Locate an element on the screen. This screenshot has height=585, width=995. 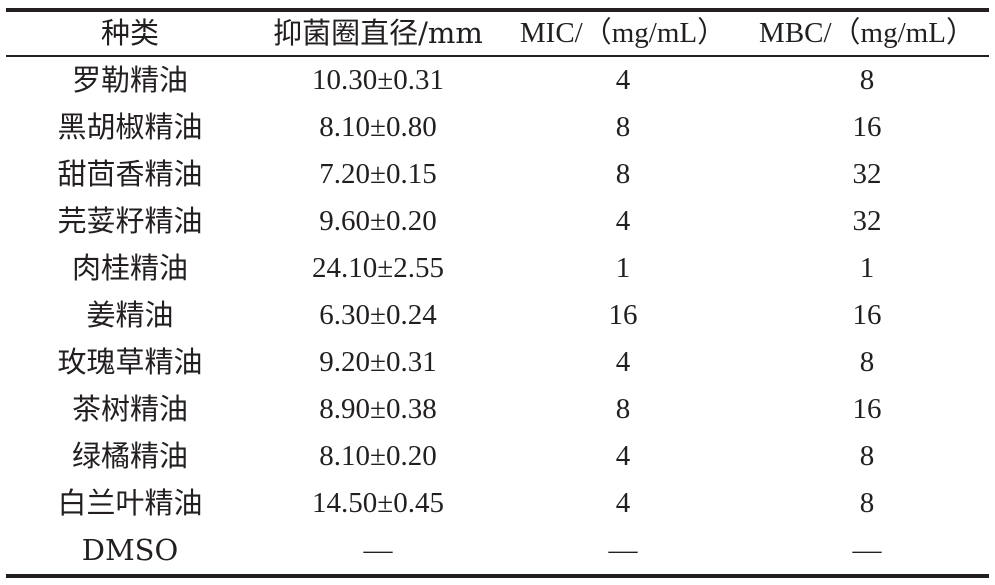
table-row: 甜茴香精油 7.20±0.15 8 32 is located at coordinates (497, 174).